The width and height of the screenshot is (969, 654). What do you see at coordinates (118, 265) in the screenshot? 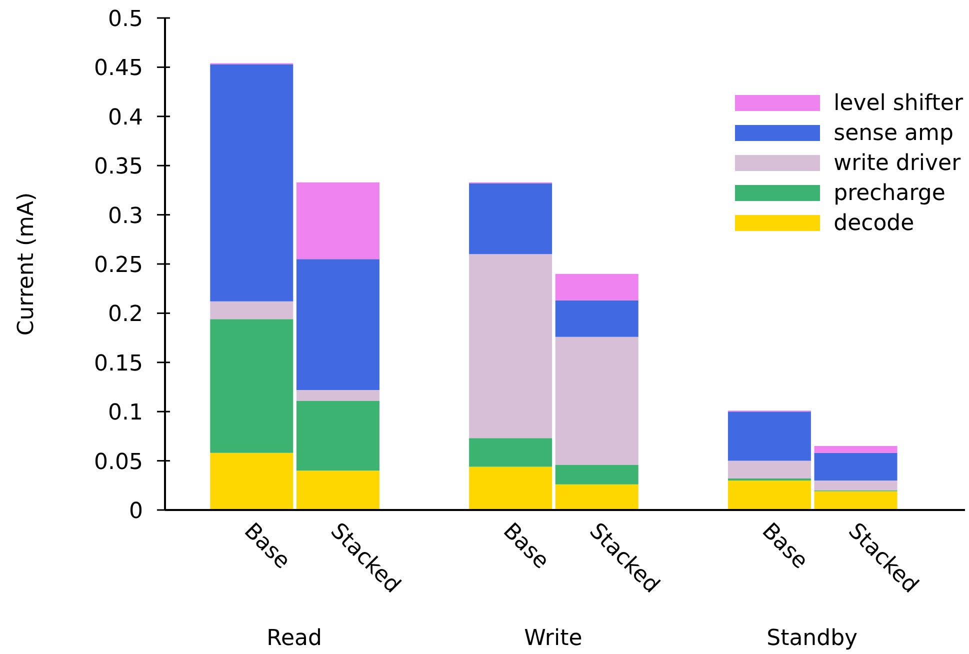
I see `y-tick-label: 0.25` at bounding box center [118, 265].